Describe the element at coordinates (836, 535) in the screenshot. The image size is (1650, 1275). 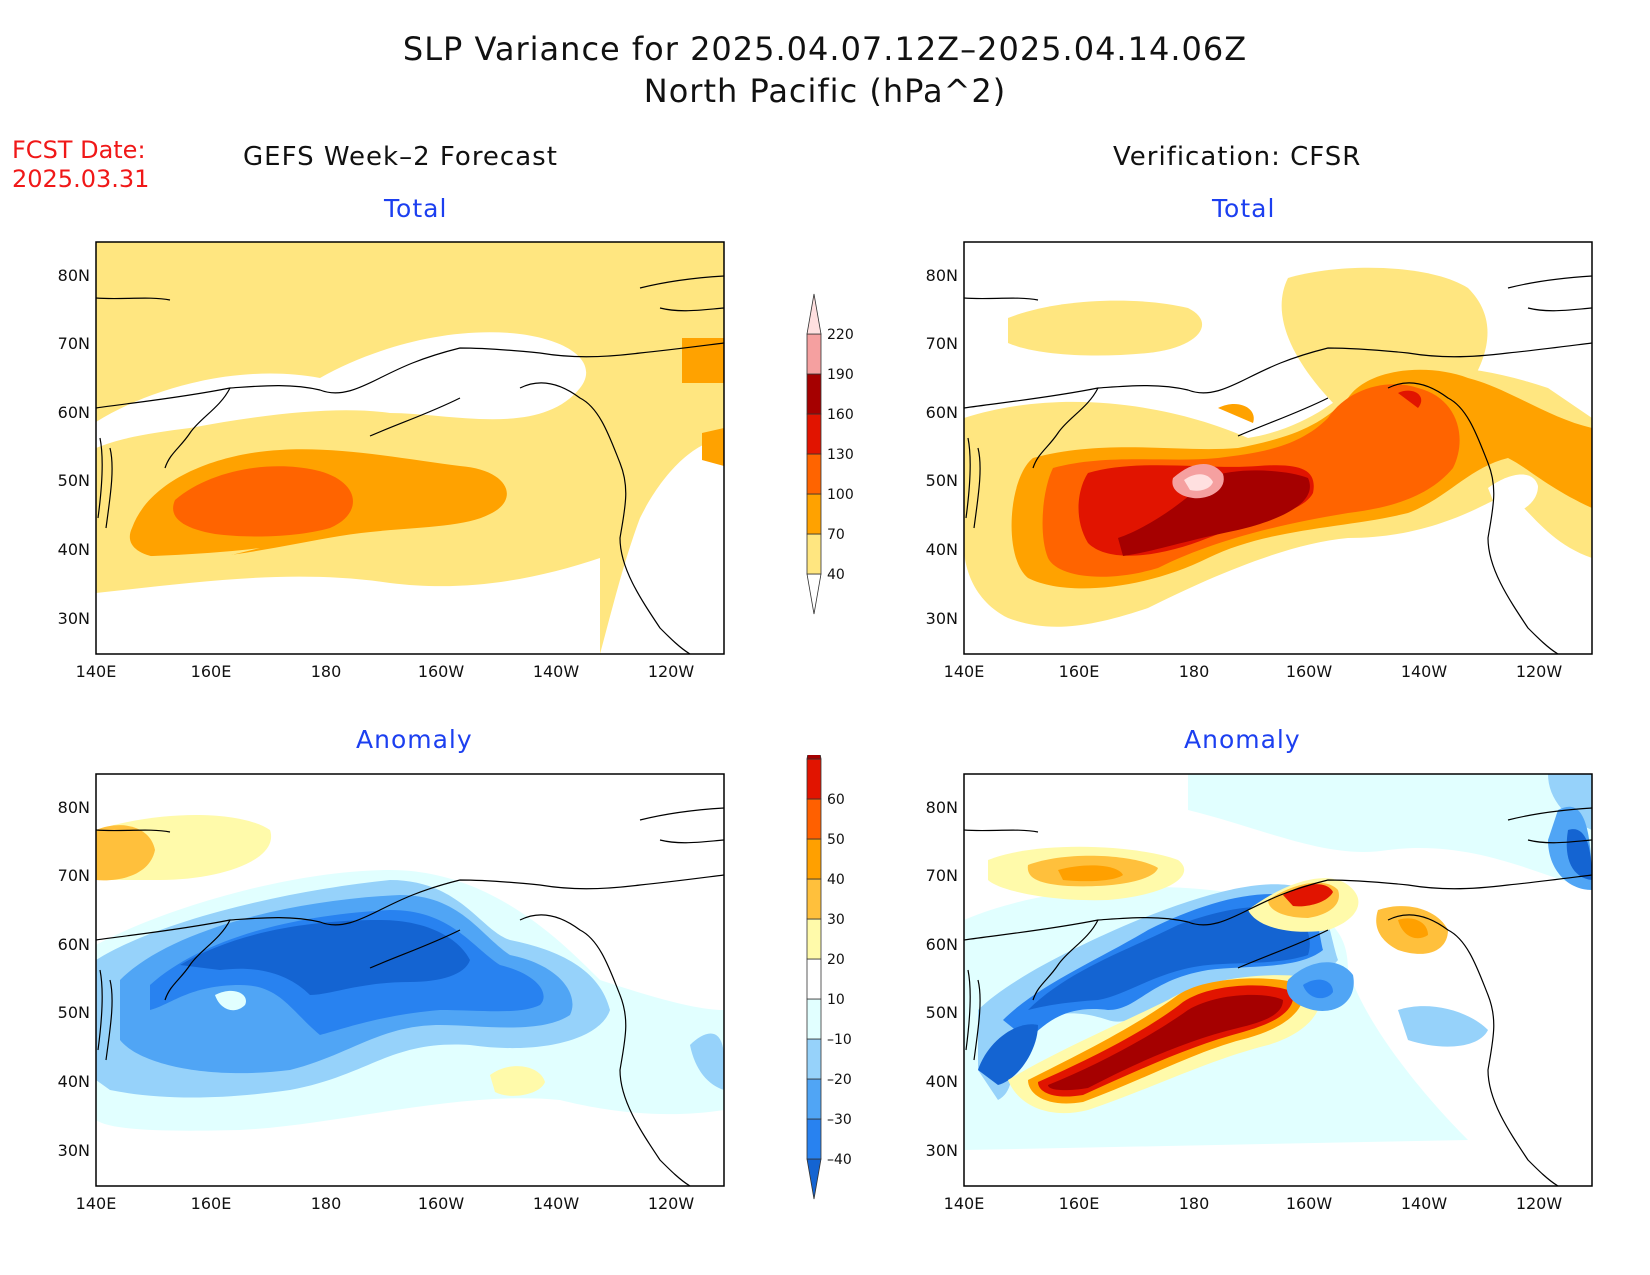
I see `colorbar-label: 70` at that location.